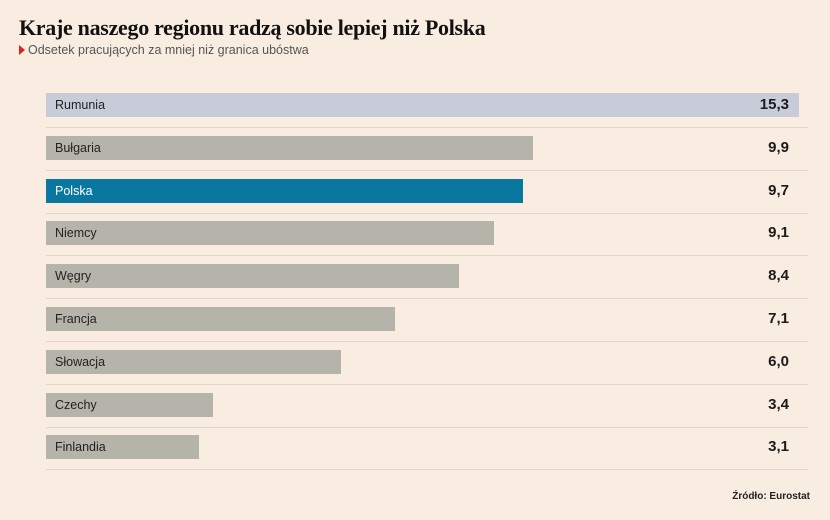 The height and width of the screenshot is (520, 830). I want to click on category-label: Węgry, so click(73, 276).